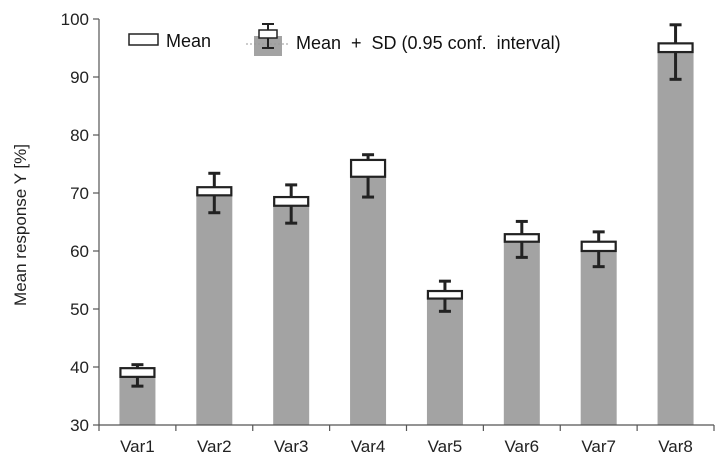 The width and height of the screenshot is (720, 461). What do you see at coordinates (428, 43) in the screenshot?
I see `legend-sd-label: Mean + SD (0.95 conf. interval)` at bounding box center [428, 43].